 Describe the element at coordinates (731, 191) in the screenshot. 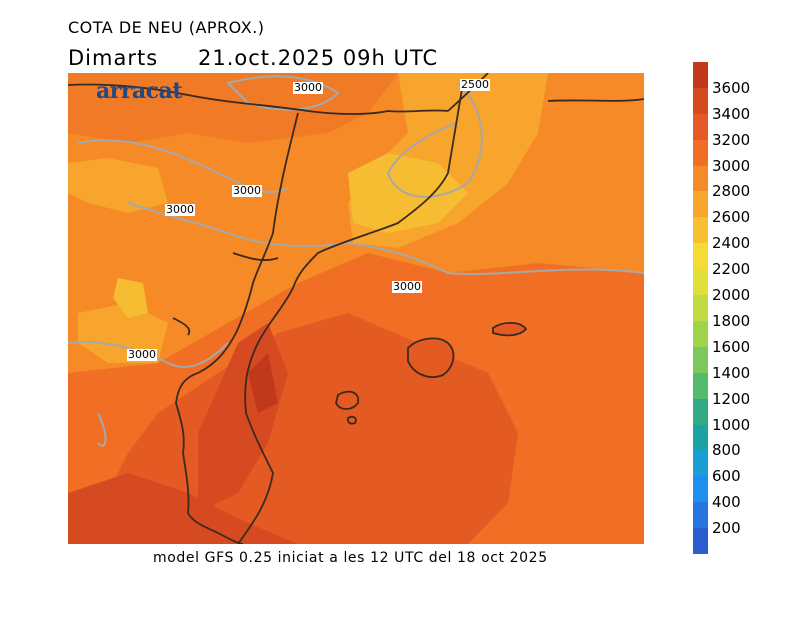

I see `legend-label: 2800` at that location.